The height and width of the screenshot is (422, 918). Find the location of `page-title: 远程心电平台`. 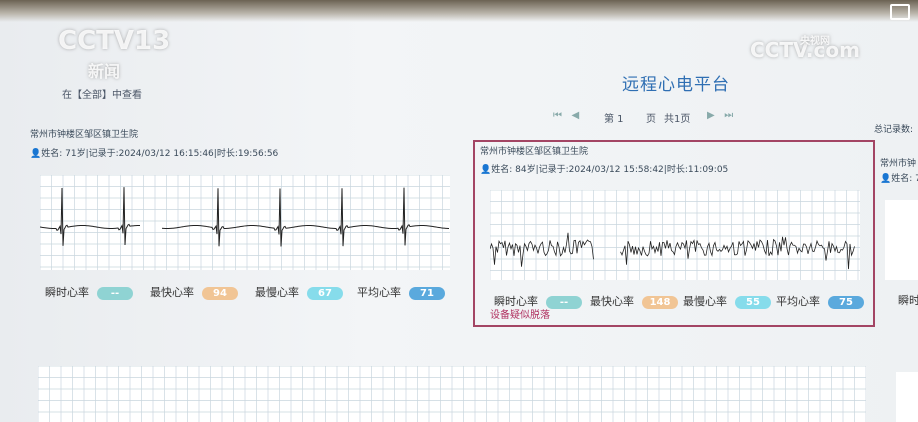

page-title: 远程心电平台 is located at coordinates (676, 85).